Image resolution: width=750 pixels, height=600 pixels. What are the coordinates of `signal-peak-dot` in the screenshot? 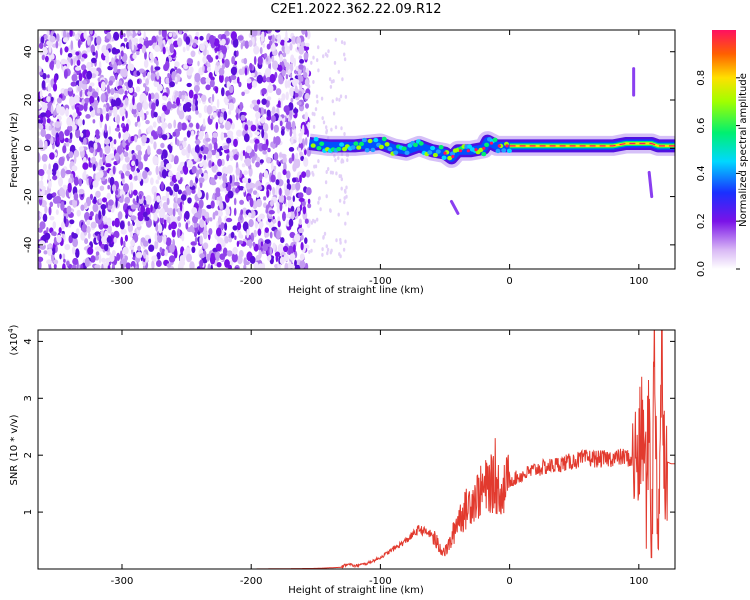 It's located at (484, 148).